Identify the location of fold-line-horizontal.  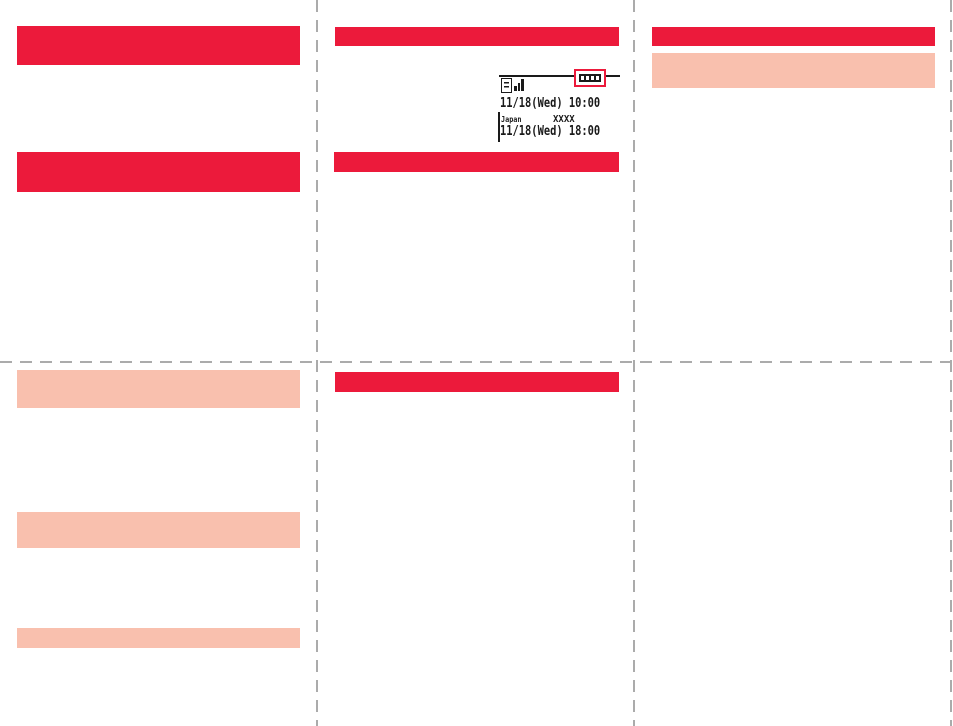
(476, 362).